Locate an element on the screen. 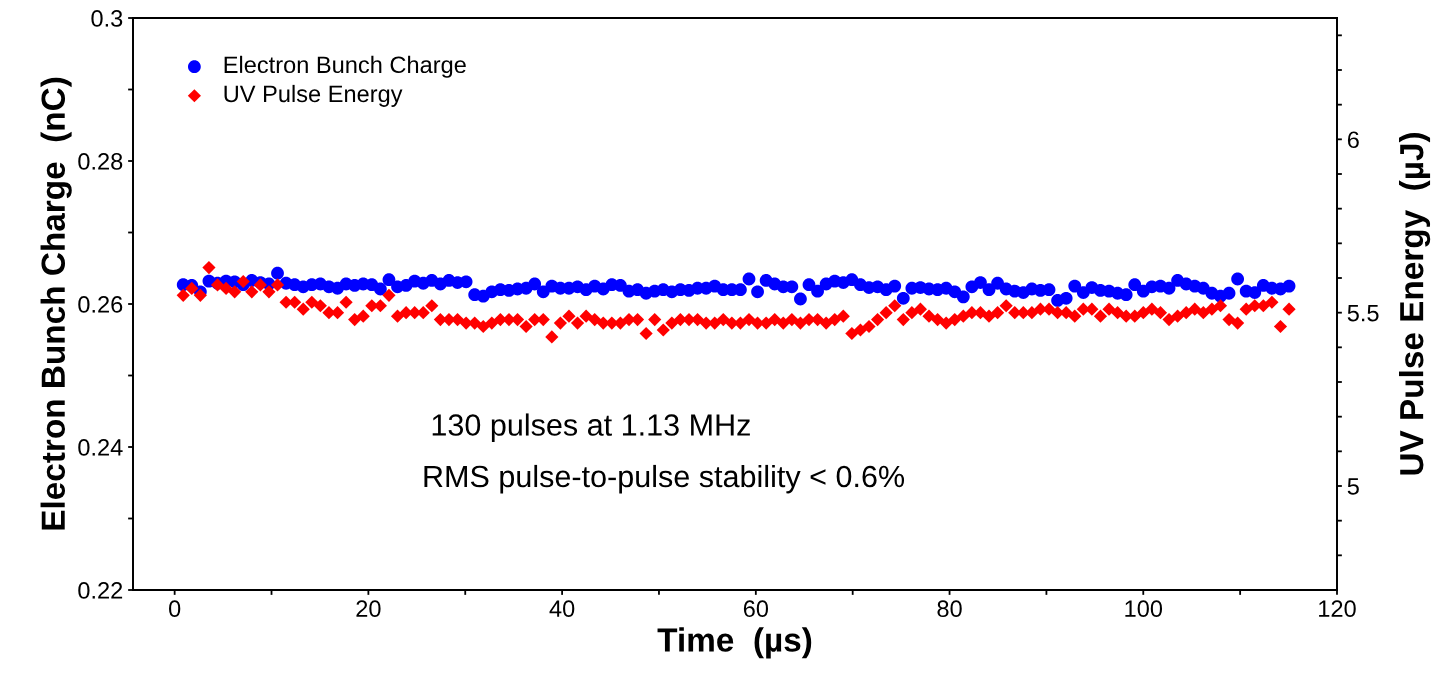 Image resolution: width=1441 pixels, height=687 pixels. y-tick-label: 0.3 is located at coordinates (107, 18).